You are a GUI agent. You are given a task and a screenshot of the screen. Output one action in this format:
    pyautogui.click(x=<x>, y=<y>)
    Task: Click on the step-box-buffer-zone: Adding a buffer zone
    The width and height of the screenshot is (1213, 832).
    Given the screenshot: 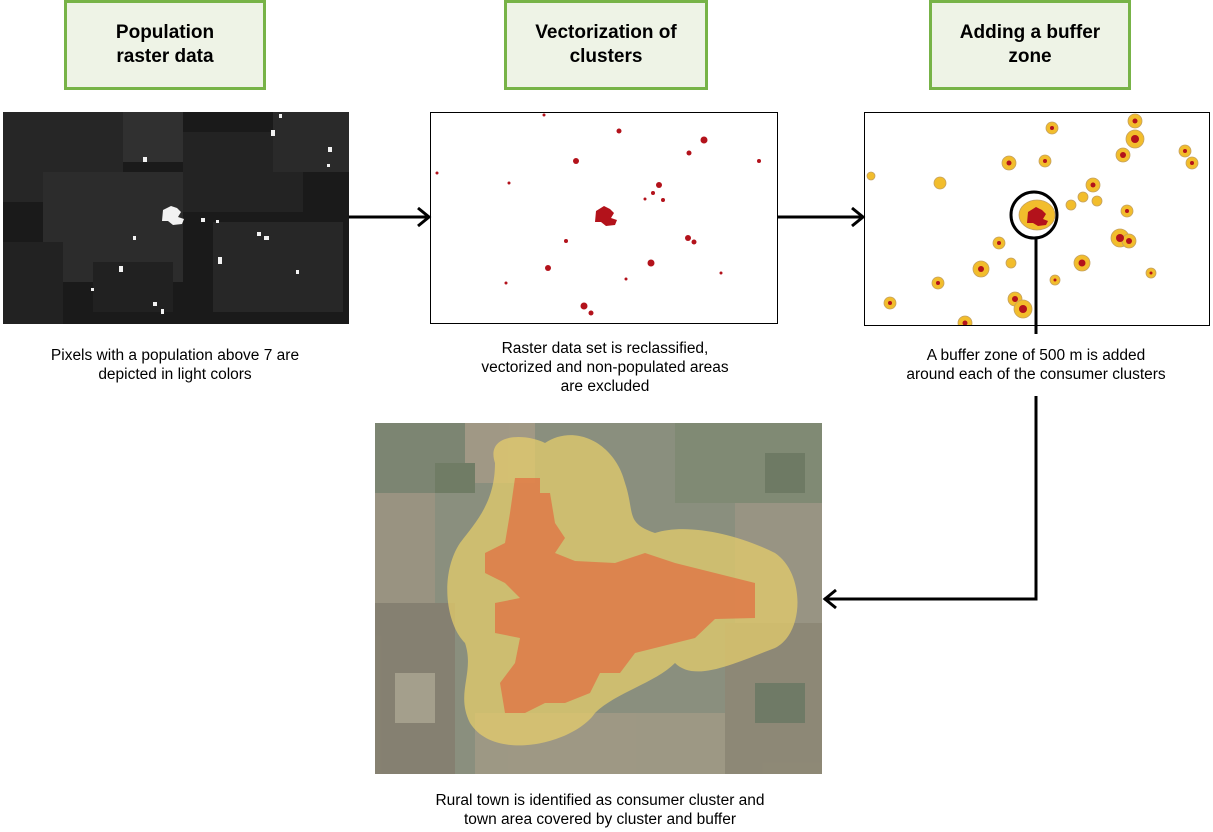 What is the action you would take?
    pyautogui.click(x=1030, y=45)
    